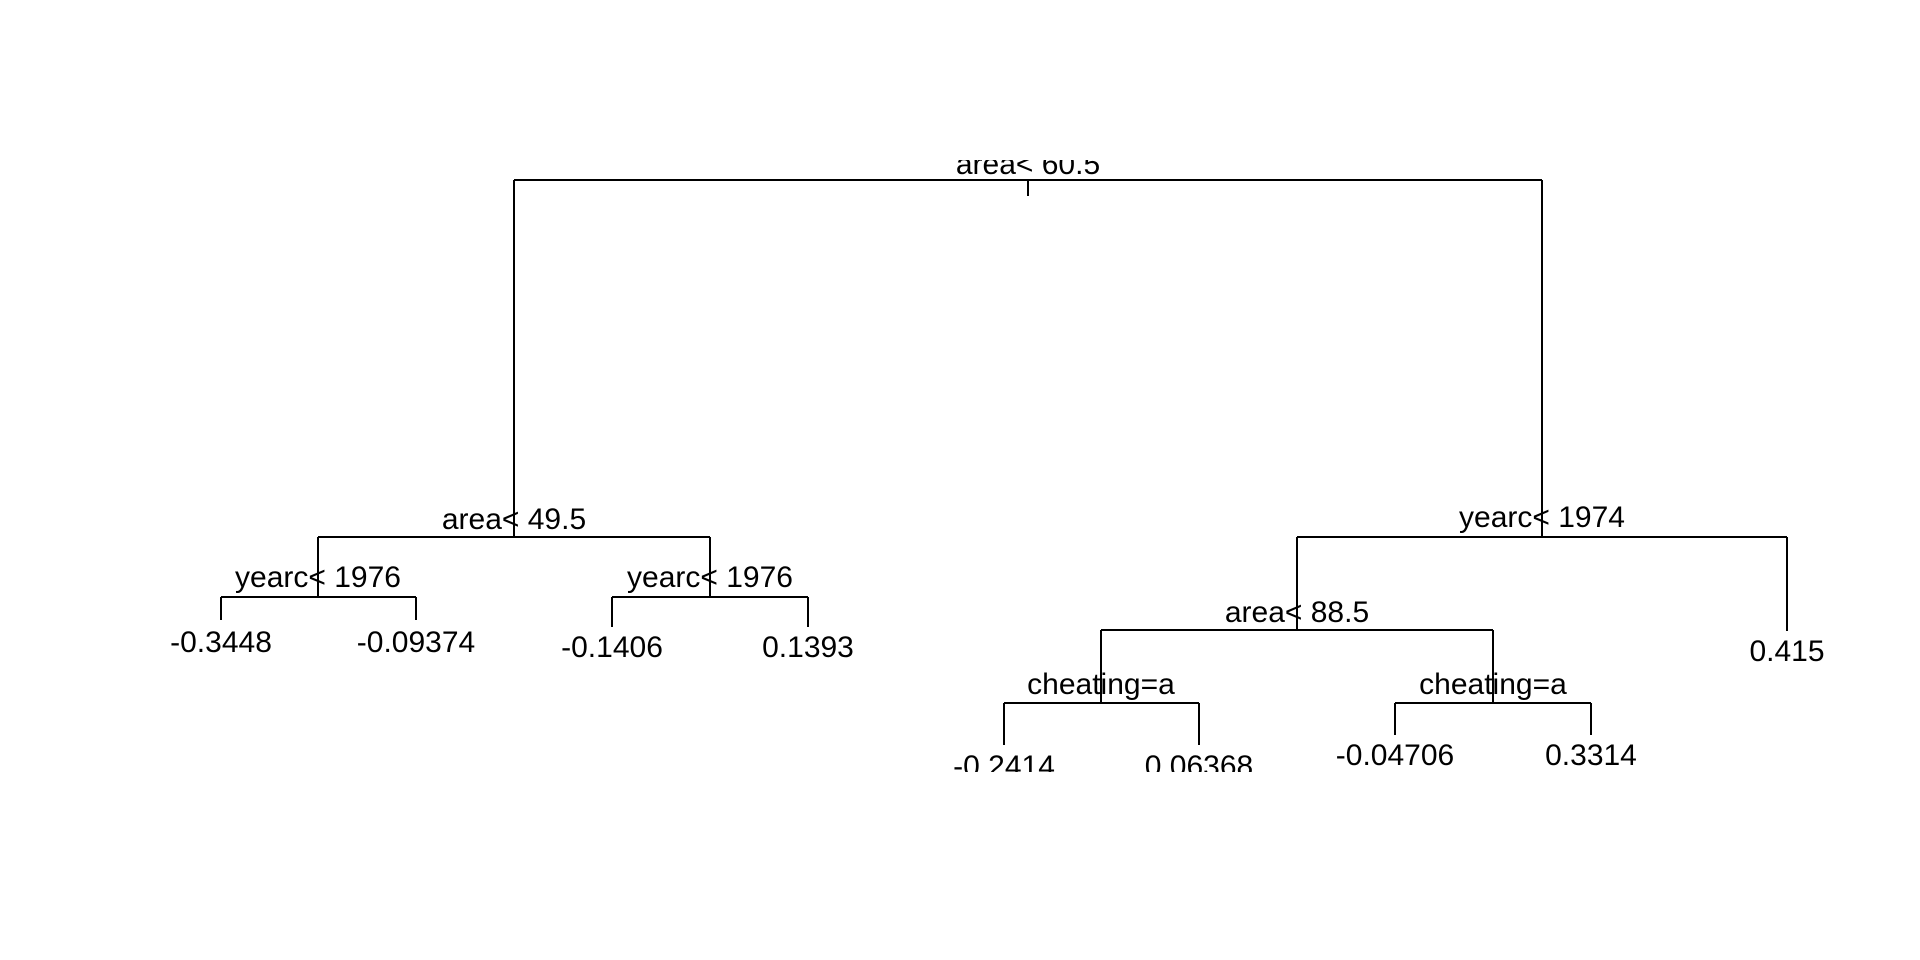 This screenshot has height=960, width=1920. I want to click on leaf-value: 0.3314, so click(1591, 755).